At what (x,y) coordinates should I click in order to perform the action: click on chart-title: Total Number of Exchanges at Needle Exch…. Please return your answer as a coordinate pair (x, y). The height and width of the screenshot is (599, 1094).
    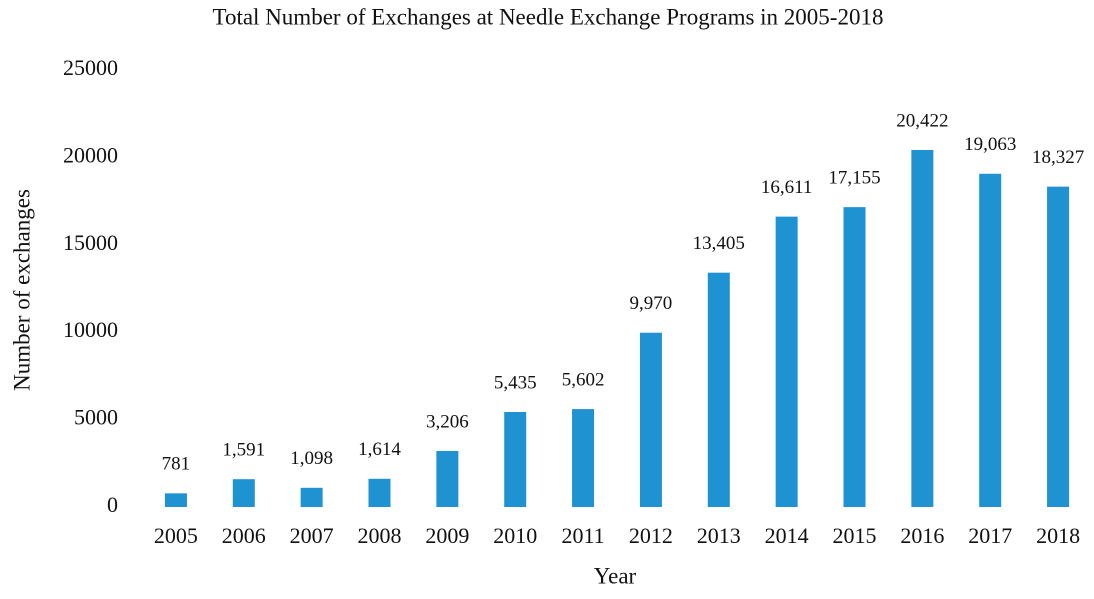
    Looking at the image, I should click on (548, 16).